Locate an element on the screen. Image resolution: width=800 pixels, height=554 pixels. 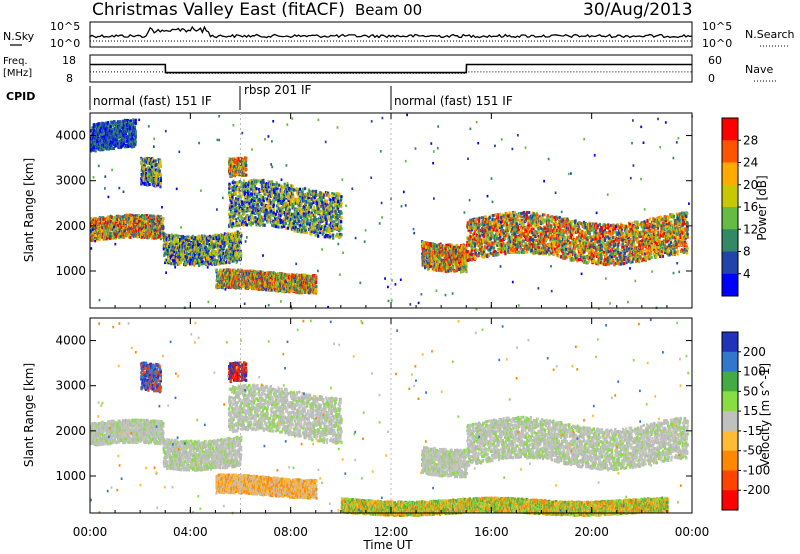
cpid-segment-2: rbsp 201 IF is located at coordinates (277, 90).